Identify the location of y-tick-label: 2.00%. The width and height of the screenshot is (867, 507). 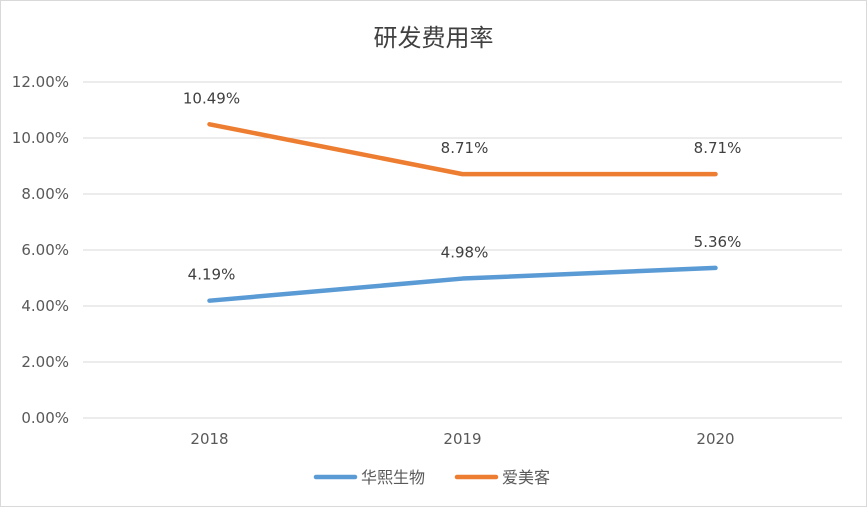
(45, 362).